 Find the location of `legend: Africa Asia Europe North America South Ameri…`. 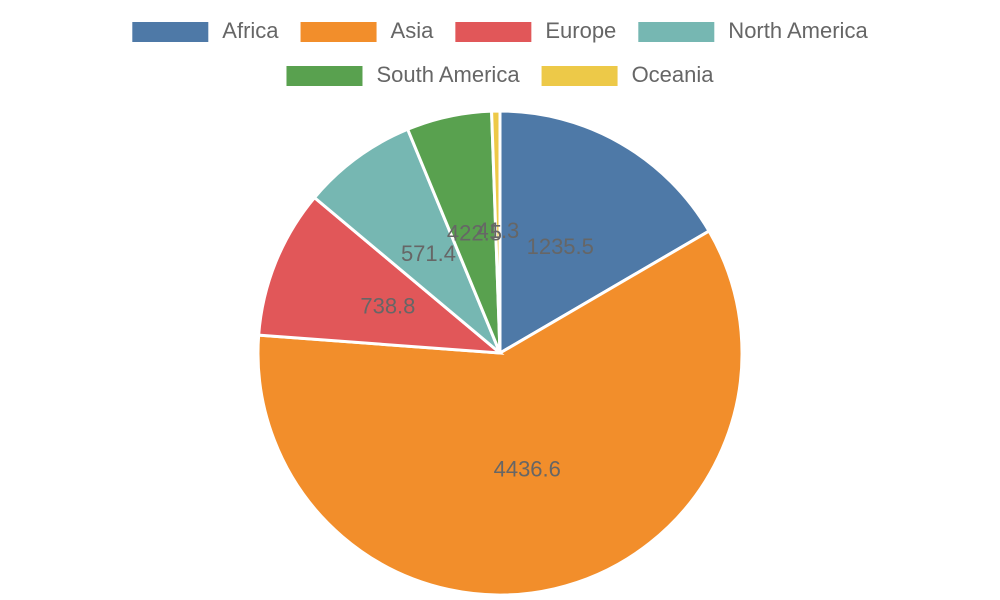

legend: Africa Asia Europe North America South Ameri… is located at coordinates (500, 52).